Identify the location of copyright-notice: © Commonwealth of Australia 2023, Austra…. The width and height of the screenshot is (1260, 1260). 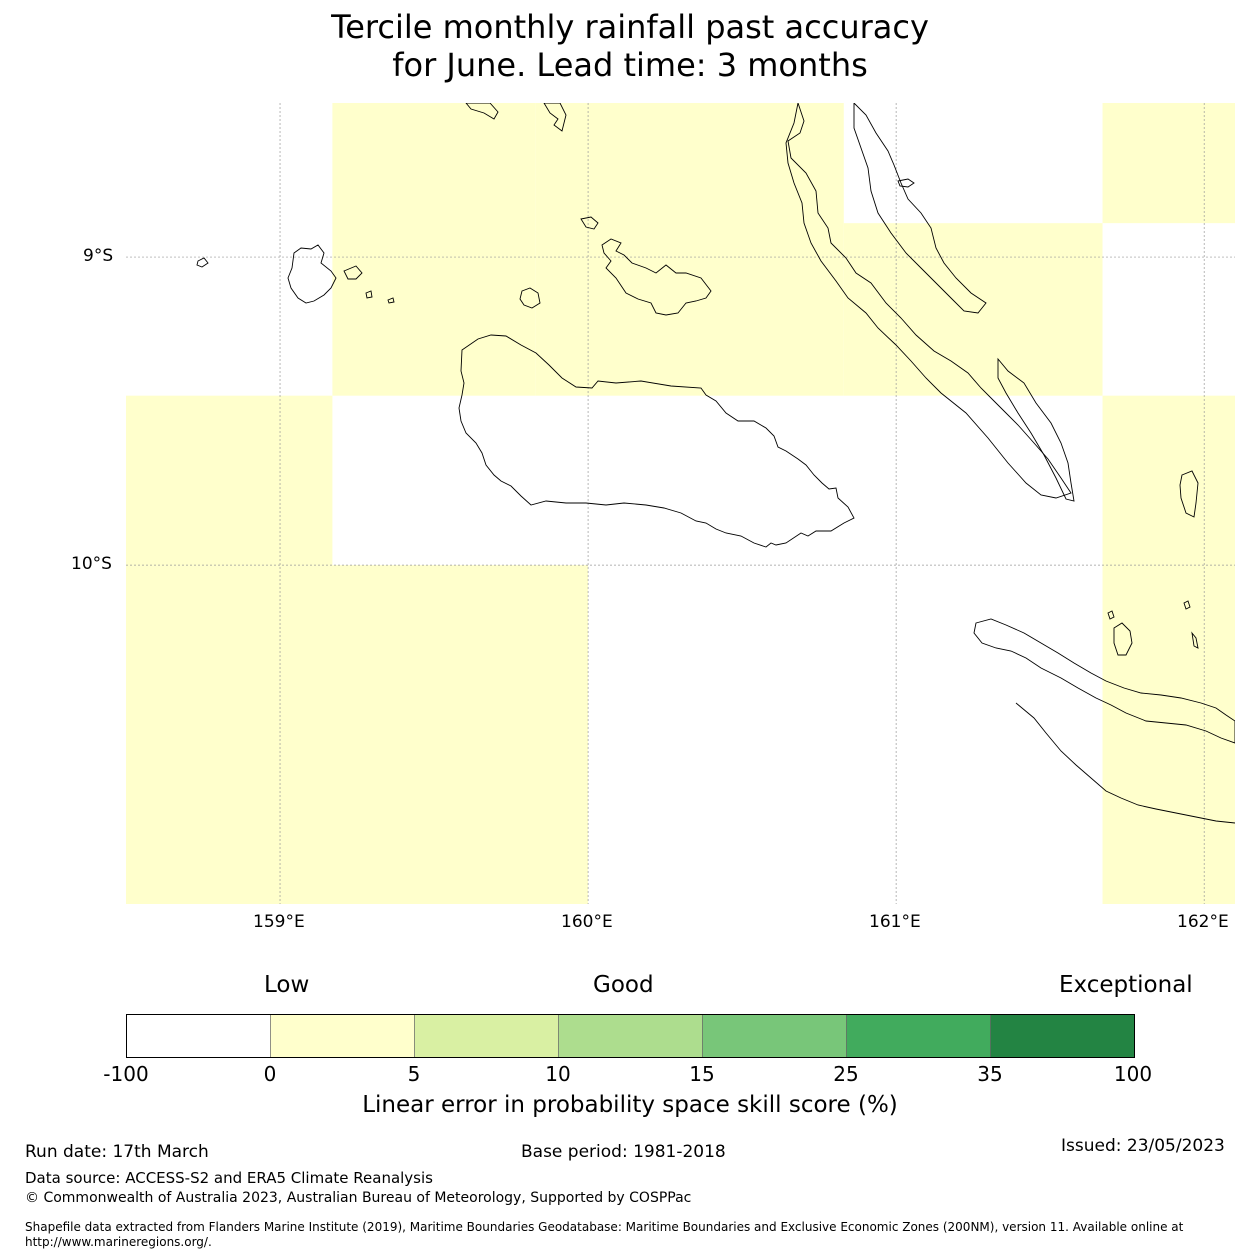
(358, 1198).